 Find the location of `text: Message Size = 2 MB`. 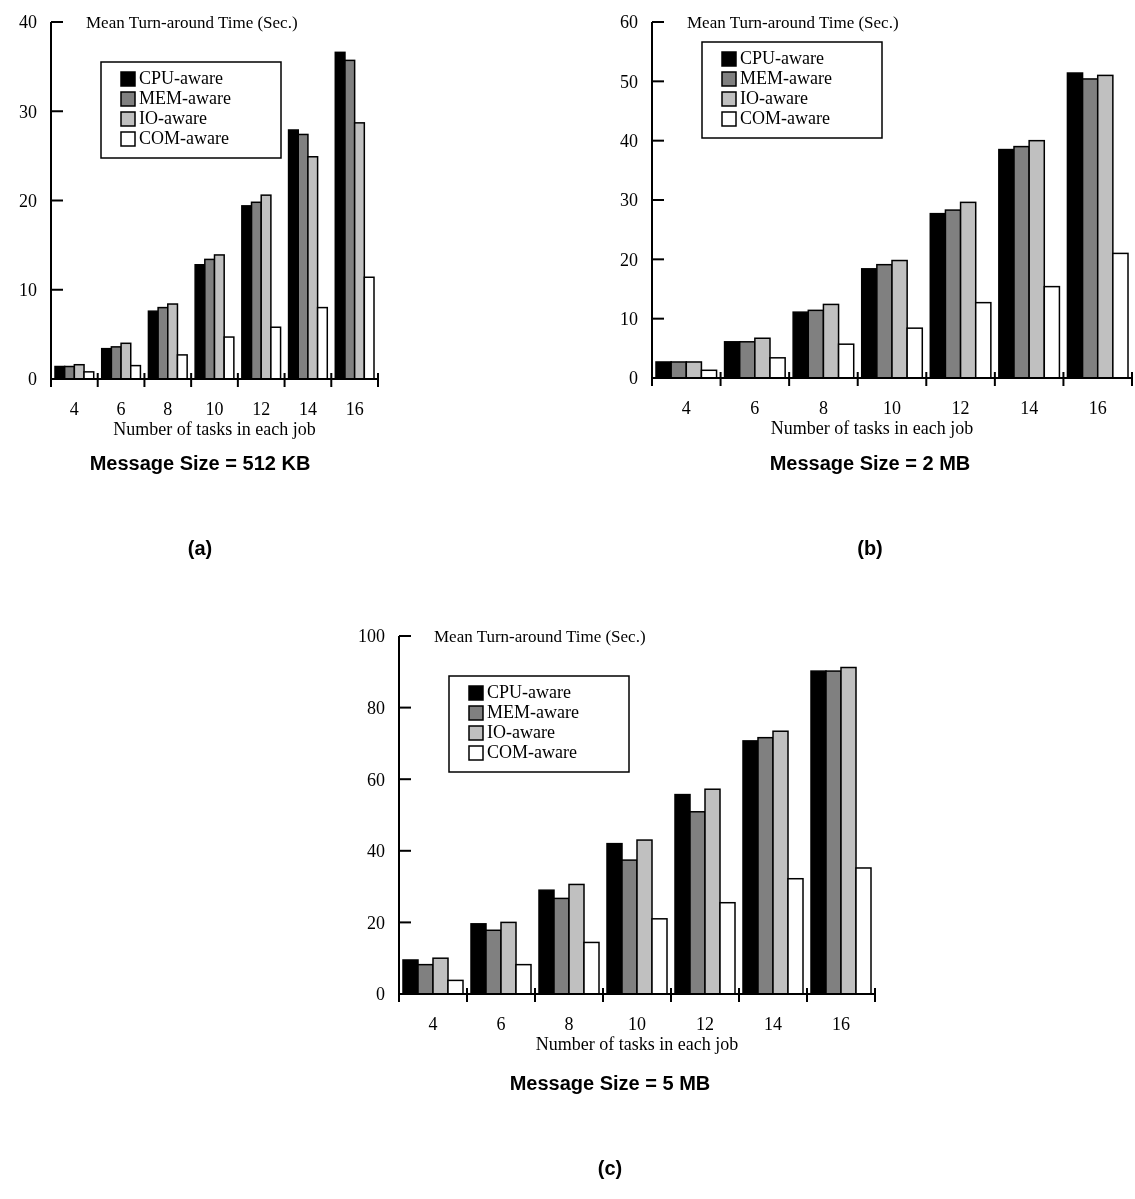

text: Message Size = 2 MB is located at coordinates (870, 463).